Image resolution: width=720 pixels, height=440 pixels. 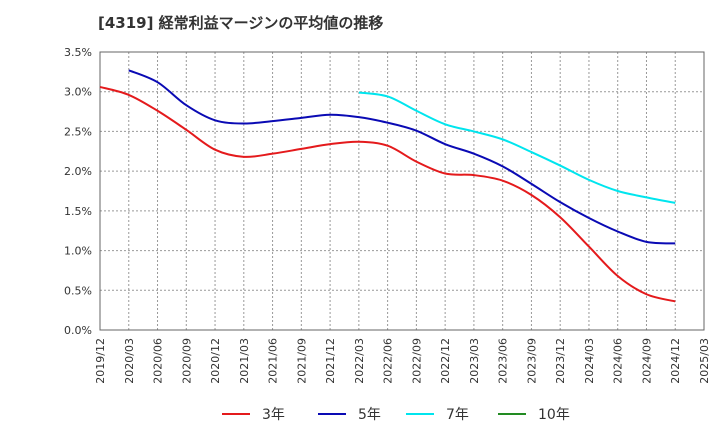 What do you see at coordinates (618, 361) in the screenshot?
I see `x-tick-label: 2024/06` at bounding box center [618, 361].